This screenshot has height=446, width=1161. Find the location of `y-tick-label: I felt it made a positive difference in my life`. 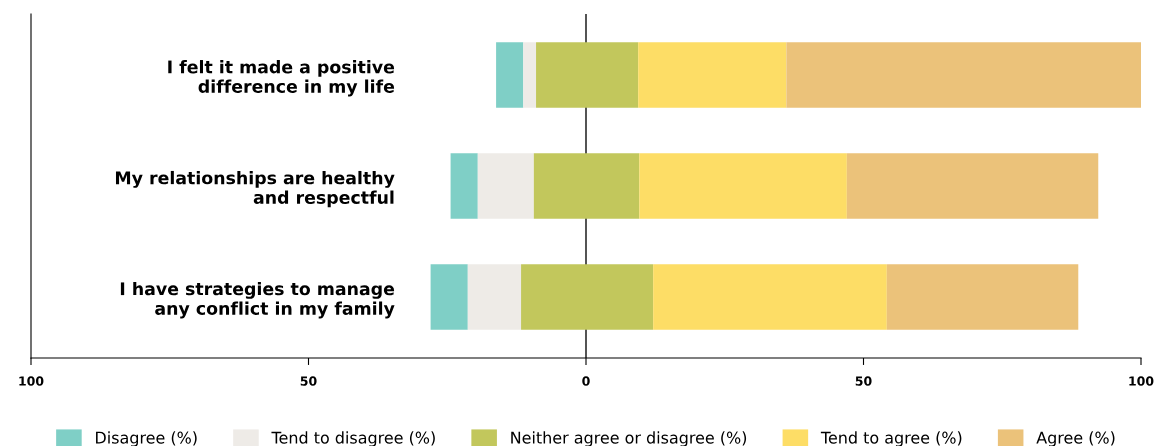

y-tick-label: I felt it made a positive difference in my life is located at coordinates (281, 78).